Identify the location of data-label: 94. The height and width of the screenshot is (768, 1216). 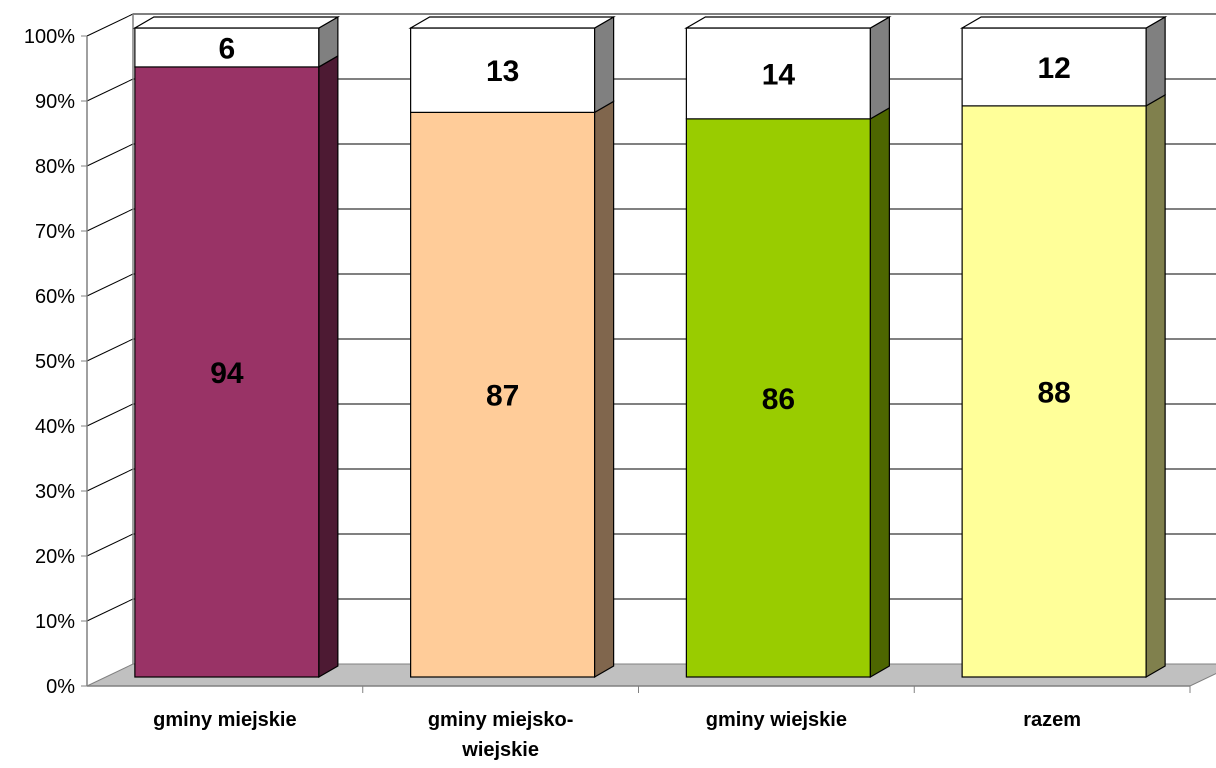
(227, 373).